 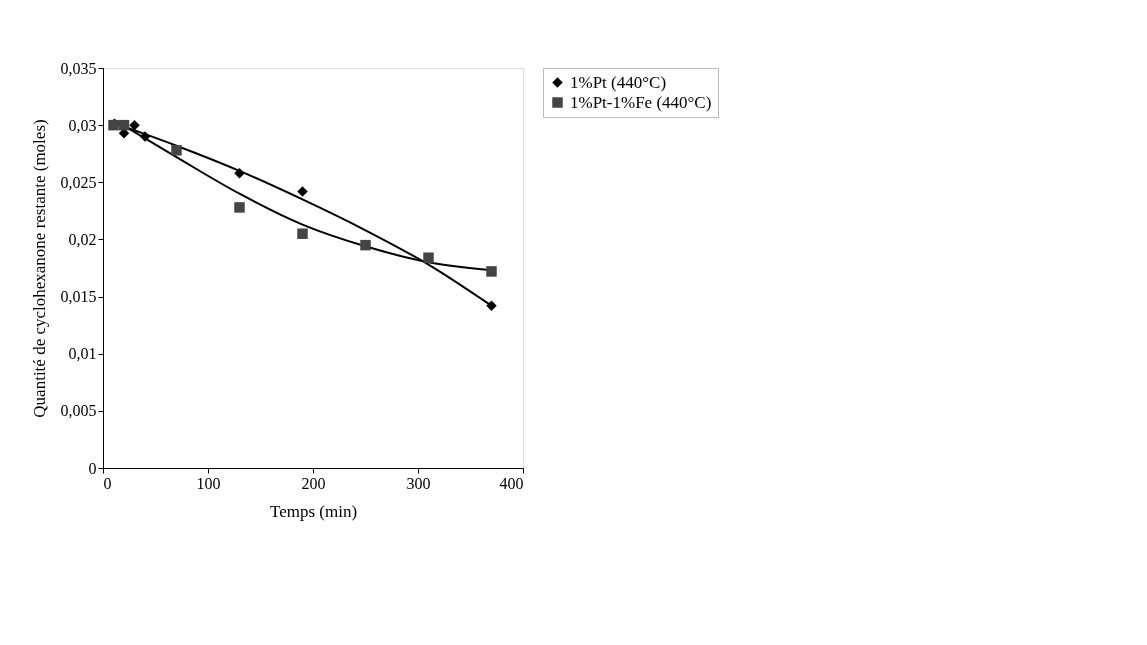 What do you see at coordinates (208, 483) in the screenshot?
I see `x-tick-label: 100` at bounding box center [208, 483].